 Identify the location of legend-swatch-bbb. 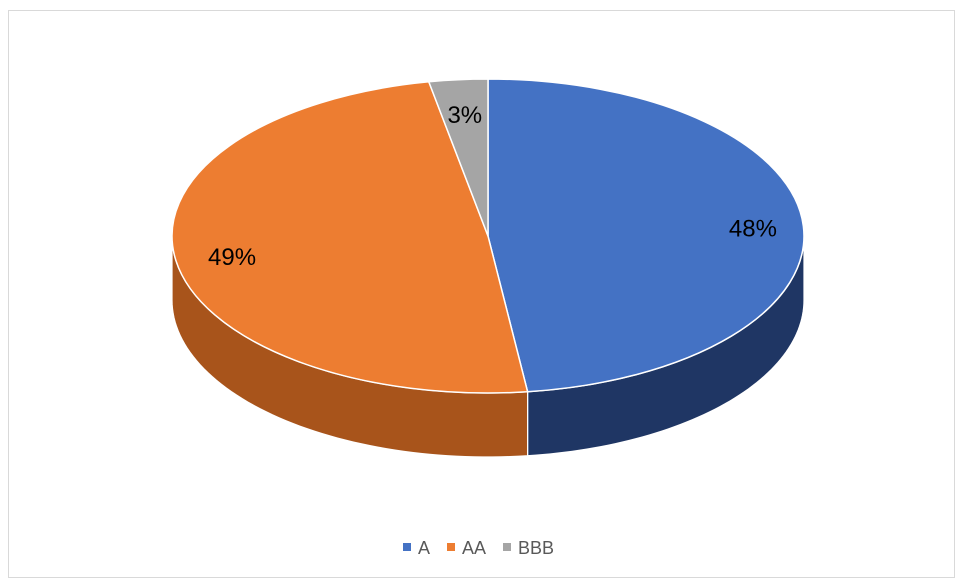
(507, 547).